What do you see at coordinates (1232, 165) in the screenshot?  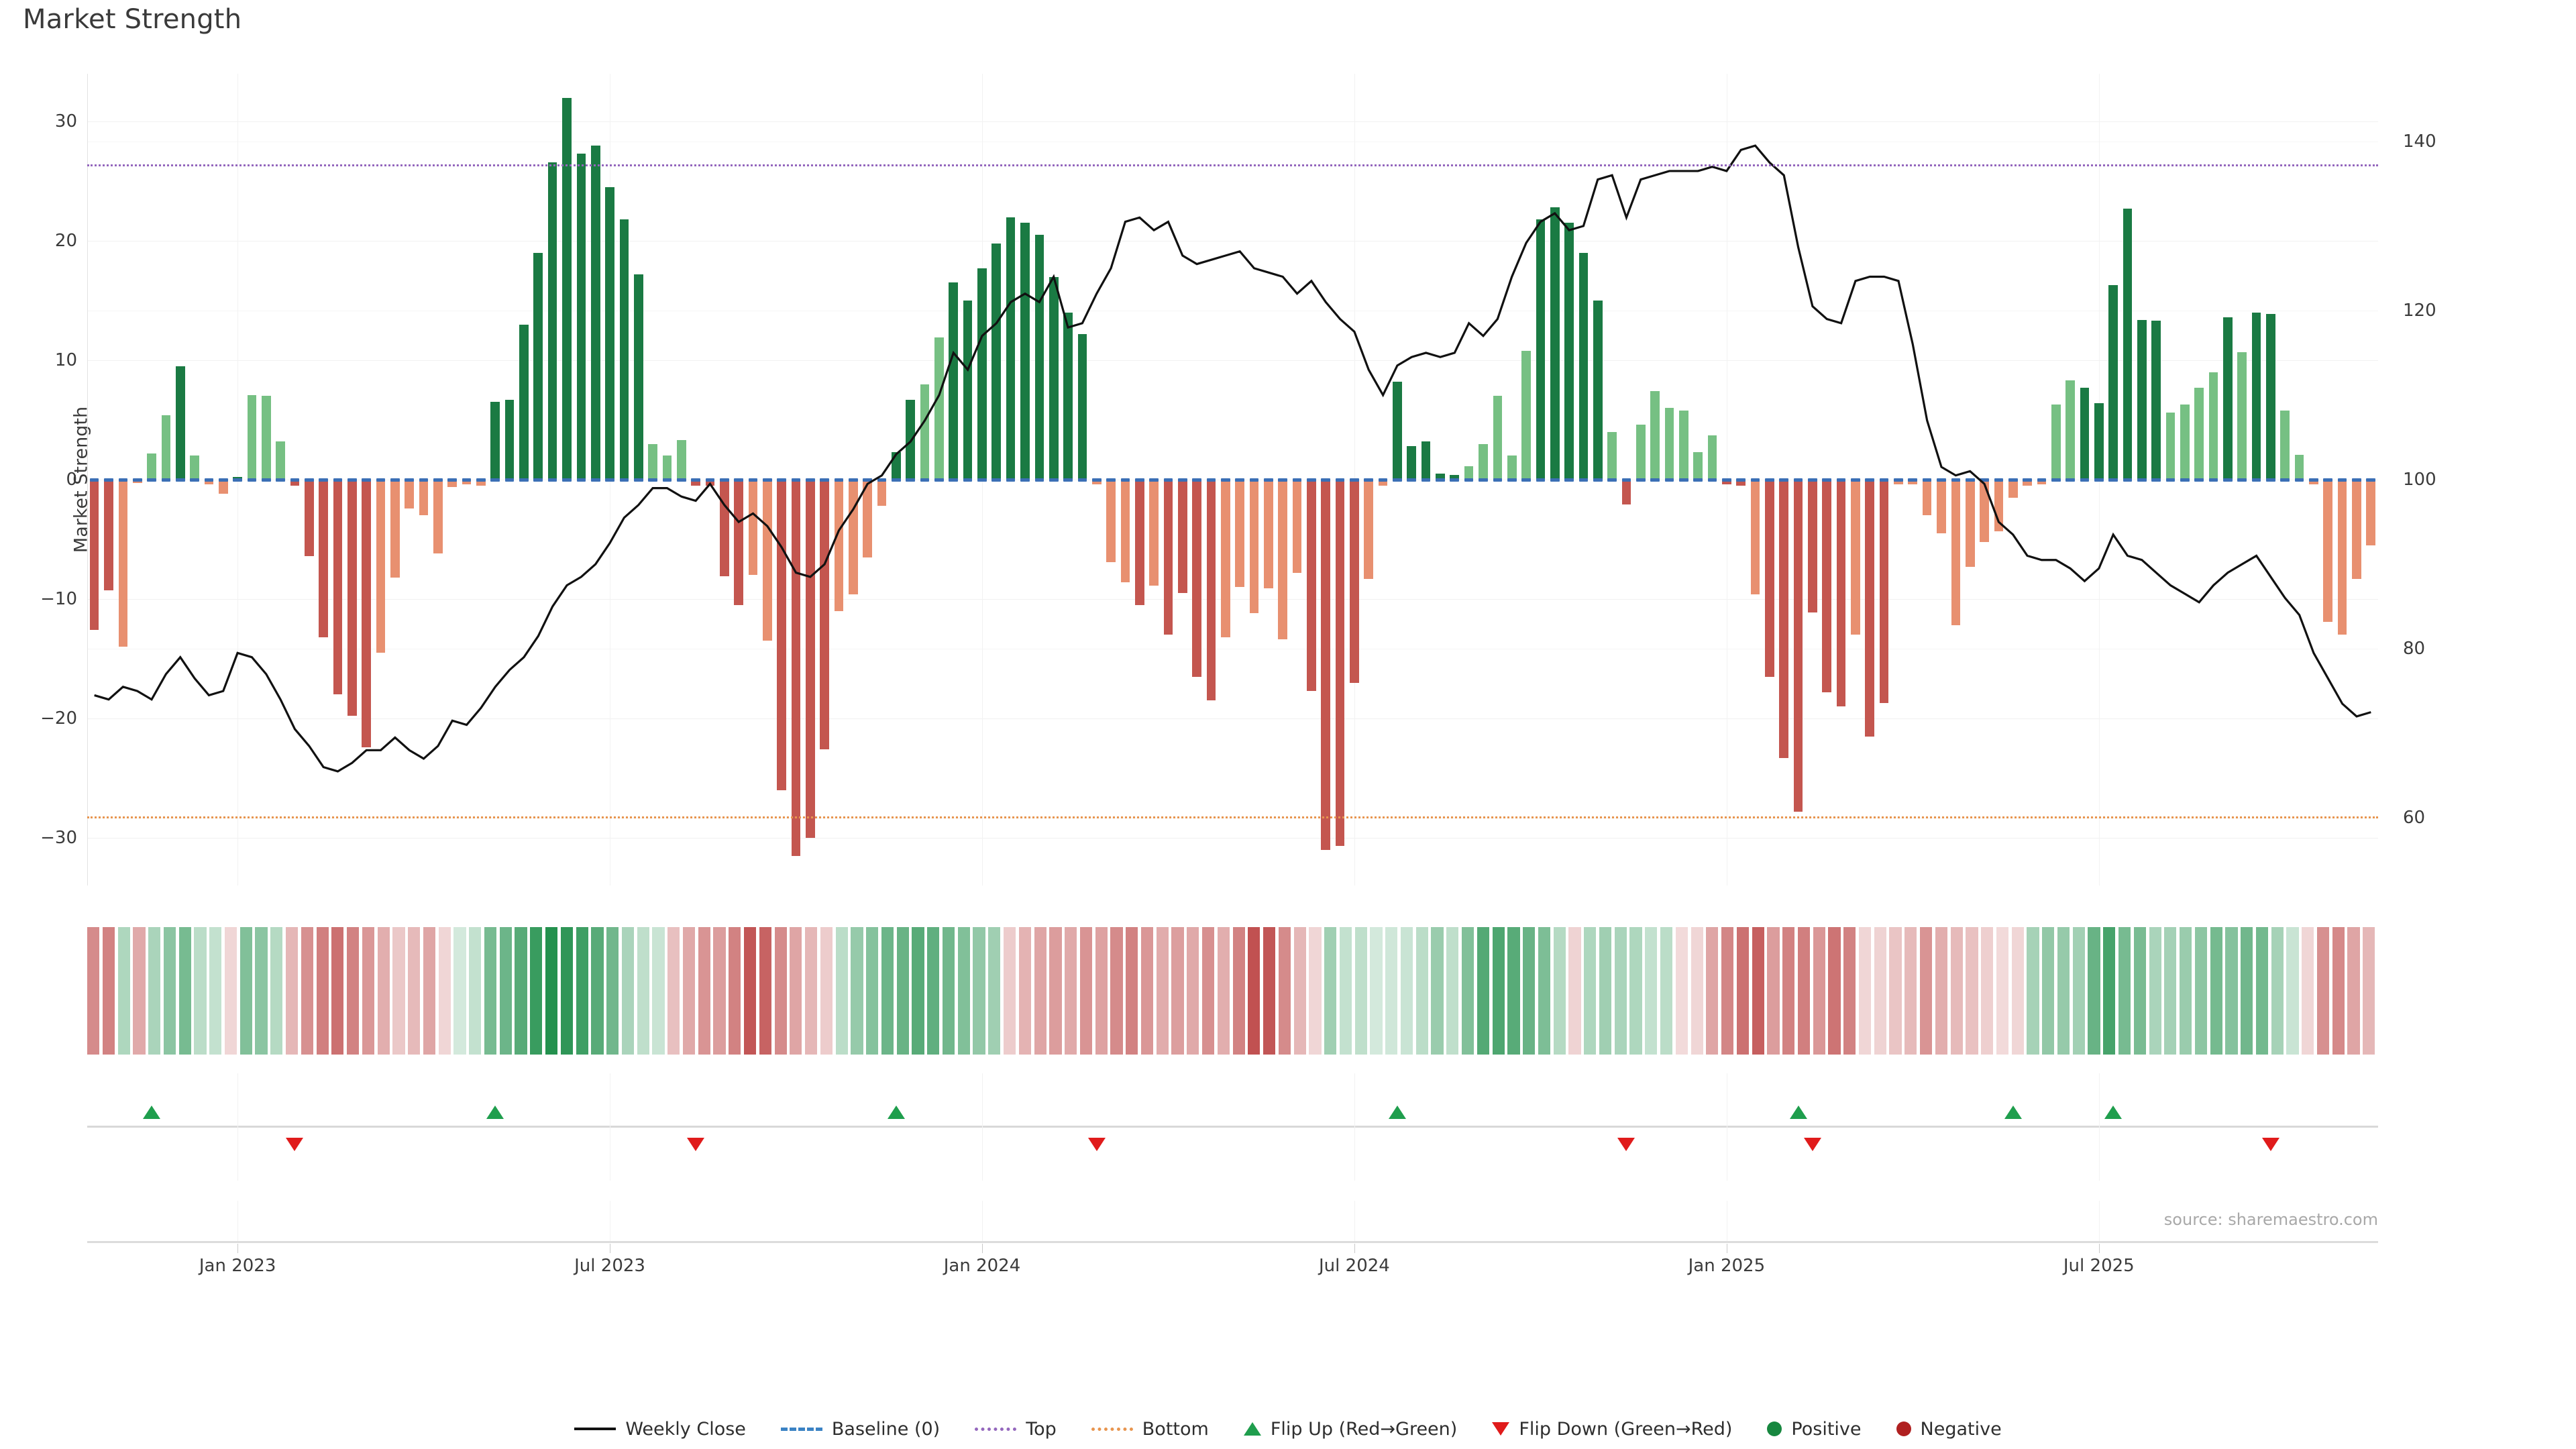 I see `top-reference-line` at bounding box center [1232, 165].